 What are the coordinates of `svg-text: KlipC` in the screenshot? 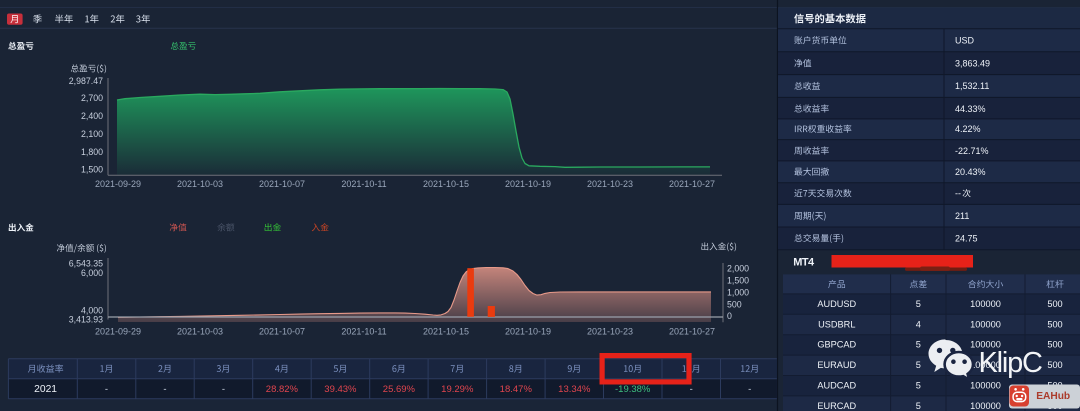 It's located at (1011, 363).